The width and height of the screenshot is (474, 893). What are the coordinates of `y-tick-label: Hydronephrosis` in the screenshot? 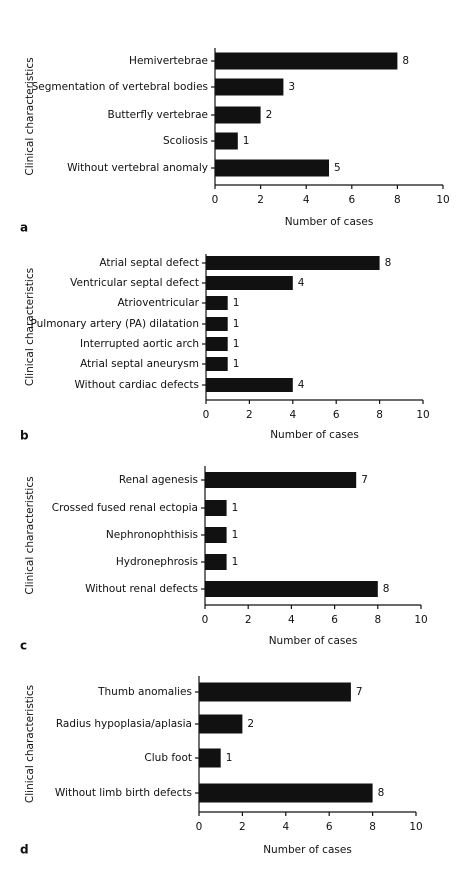 It's located at (157, 562).